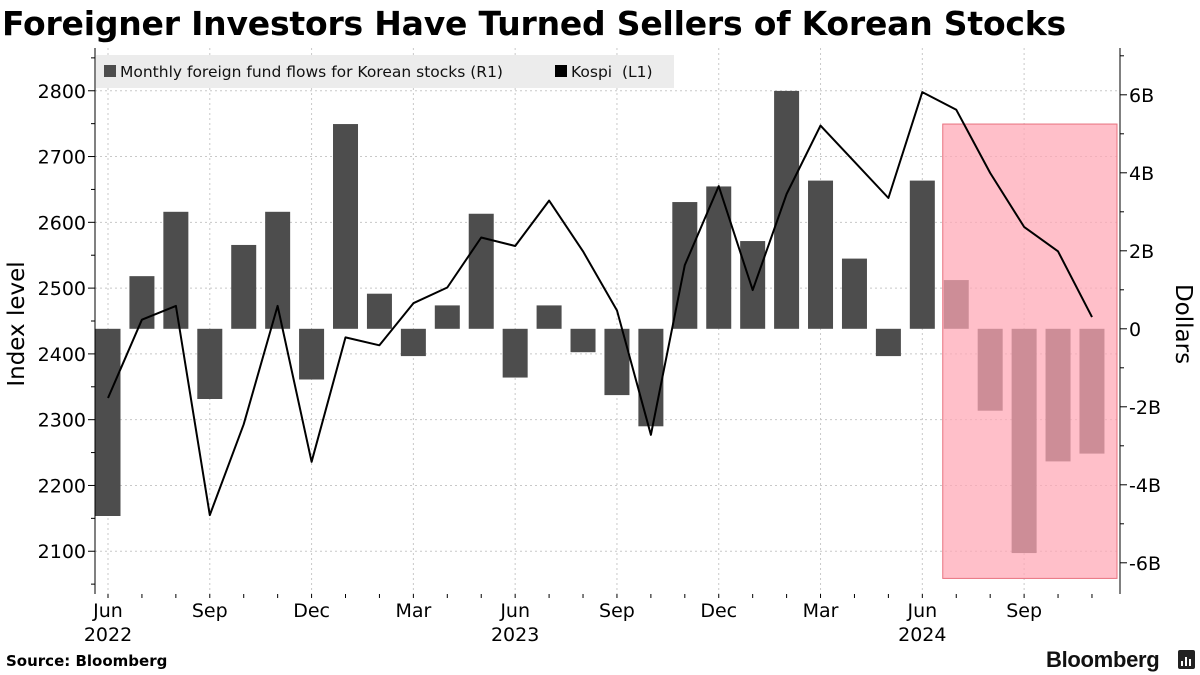  Describe the element at coordinates (62, 421) in the screenshot. I see `left-tick-label: 2300` at that location.